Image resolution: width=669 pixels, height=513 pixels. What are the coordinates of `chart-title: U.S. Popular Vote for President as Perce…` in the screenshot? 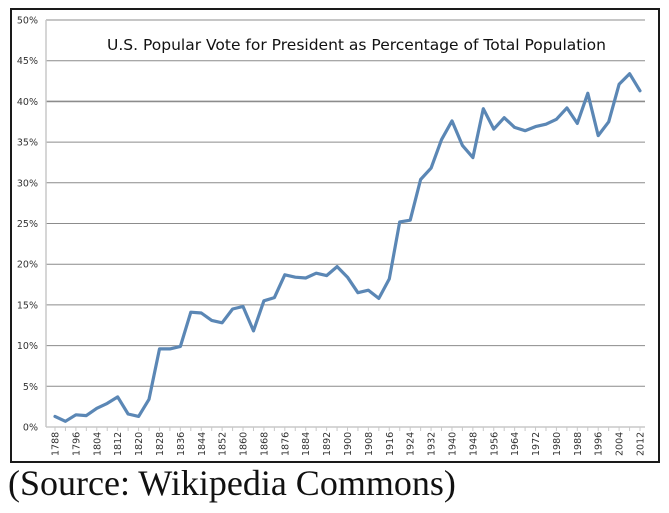 It's located at (356, 45).